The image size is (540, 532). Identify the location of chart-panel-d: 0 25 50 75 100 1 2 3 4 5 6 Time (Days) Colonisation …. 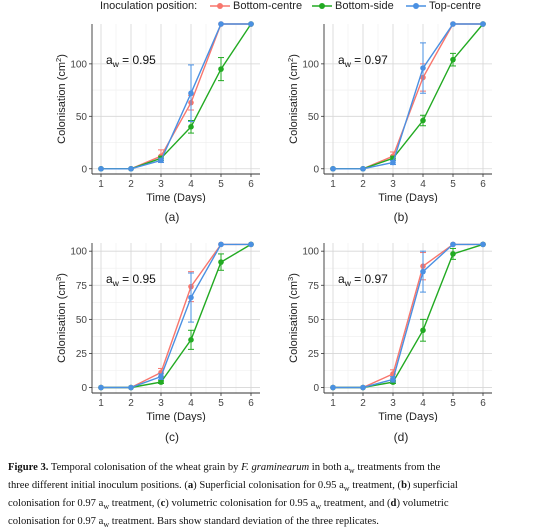
(390, 329).